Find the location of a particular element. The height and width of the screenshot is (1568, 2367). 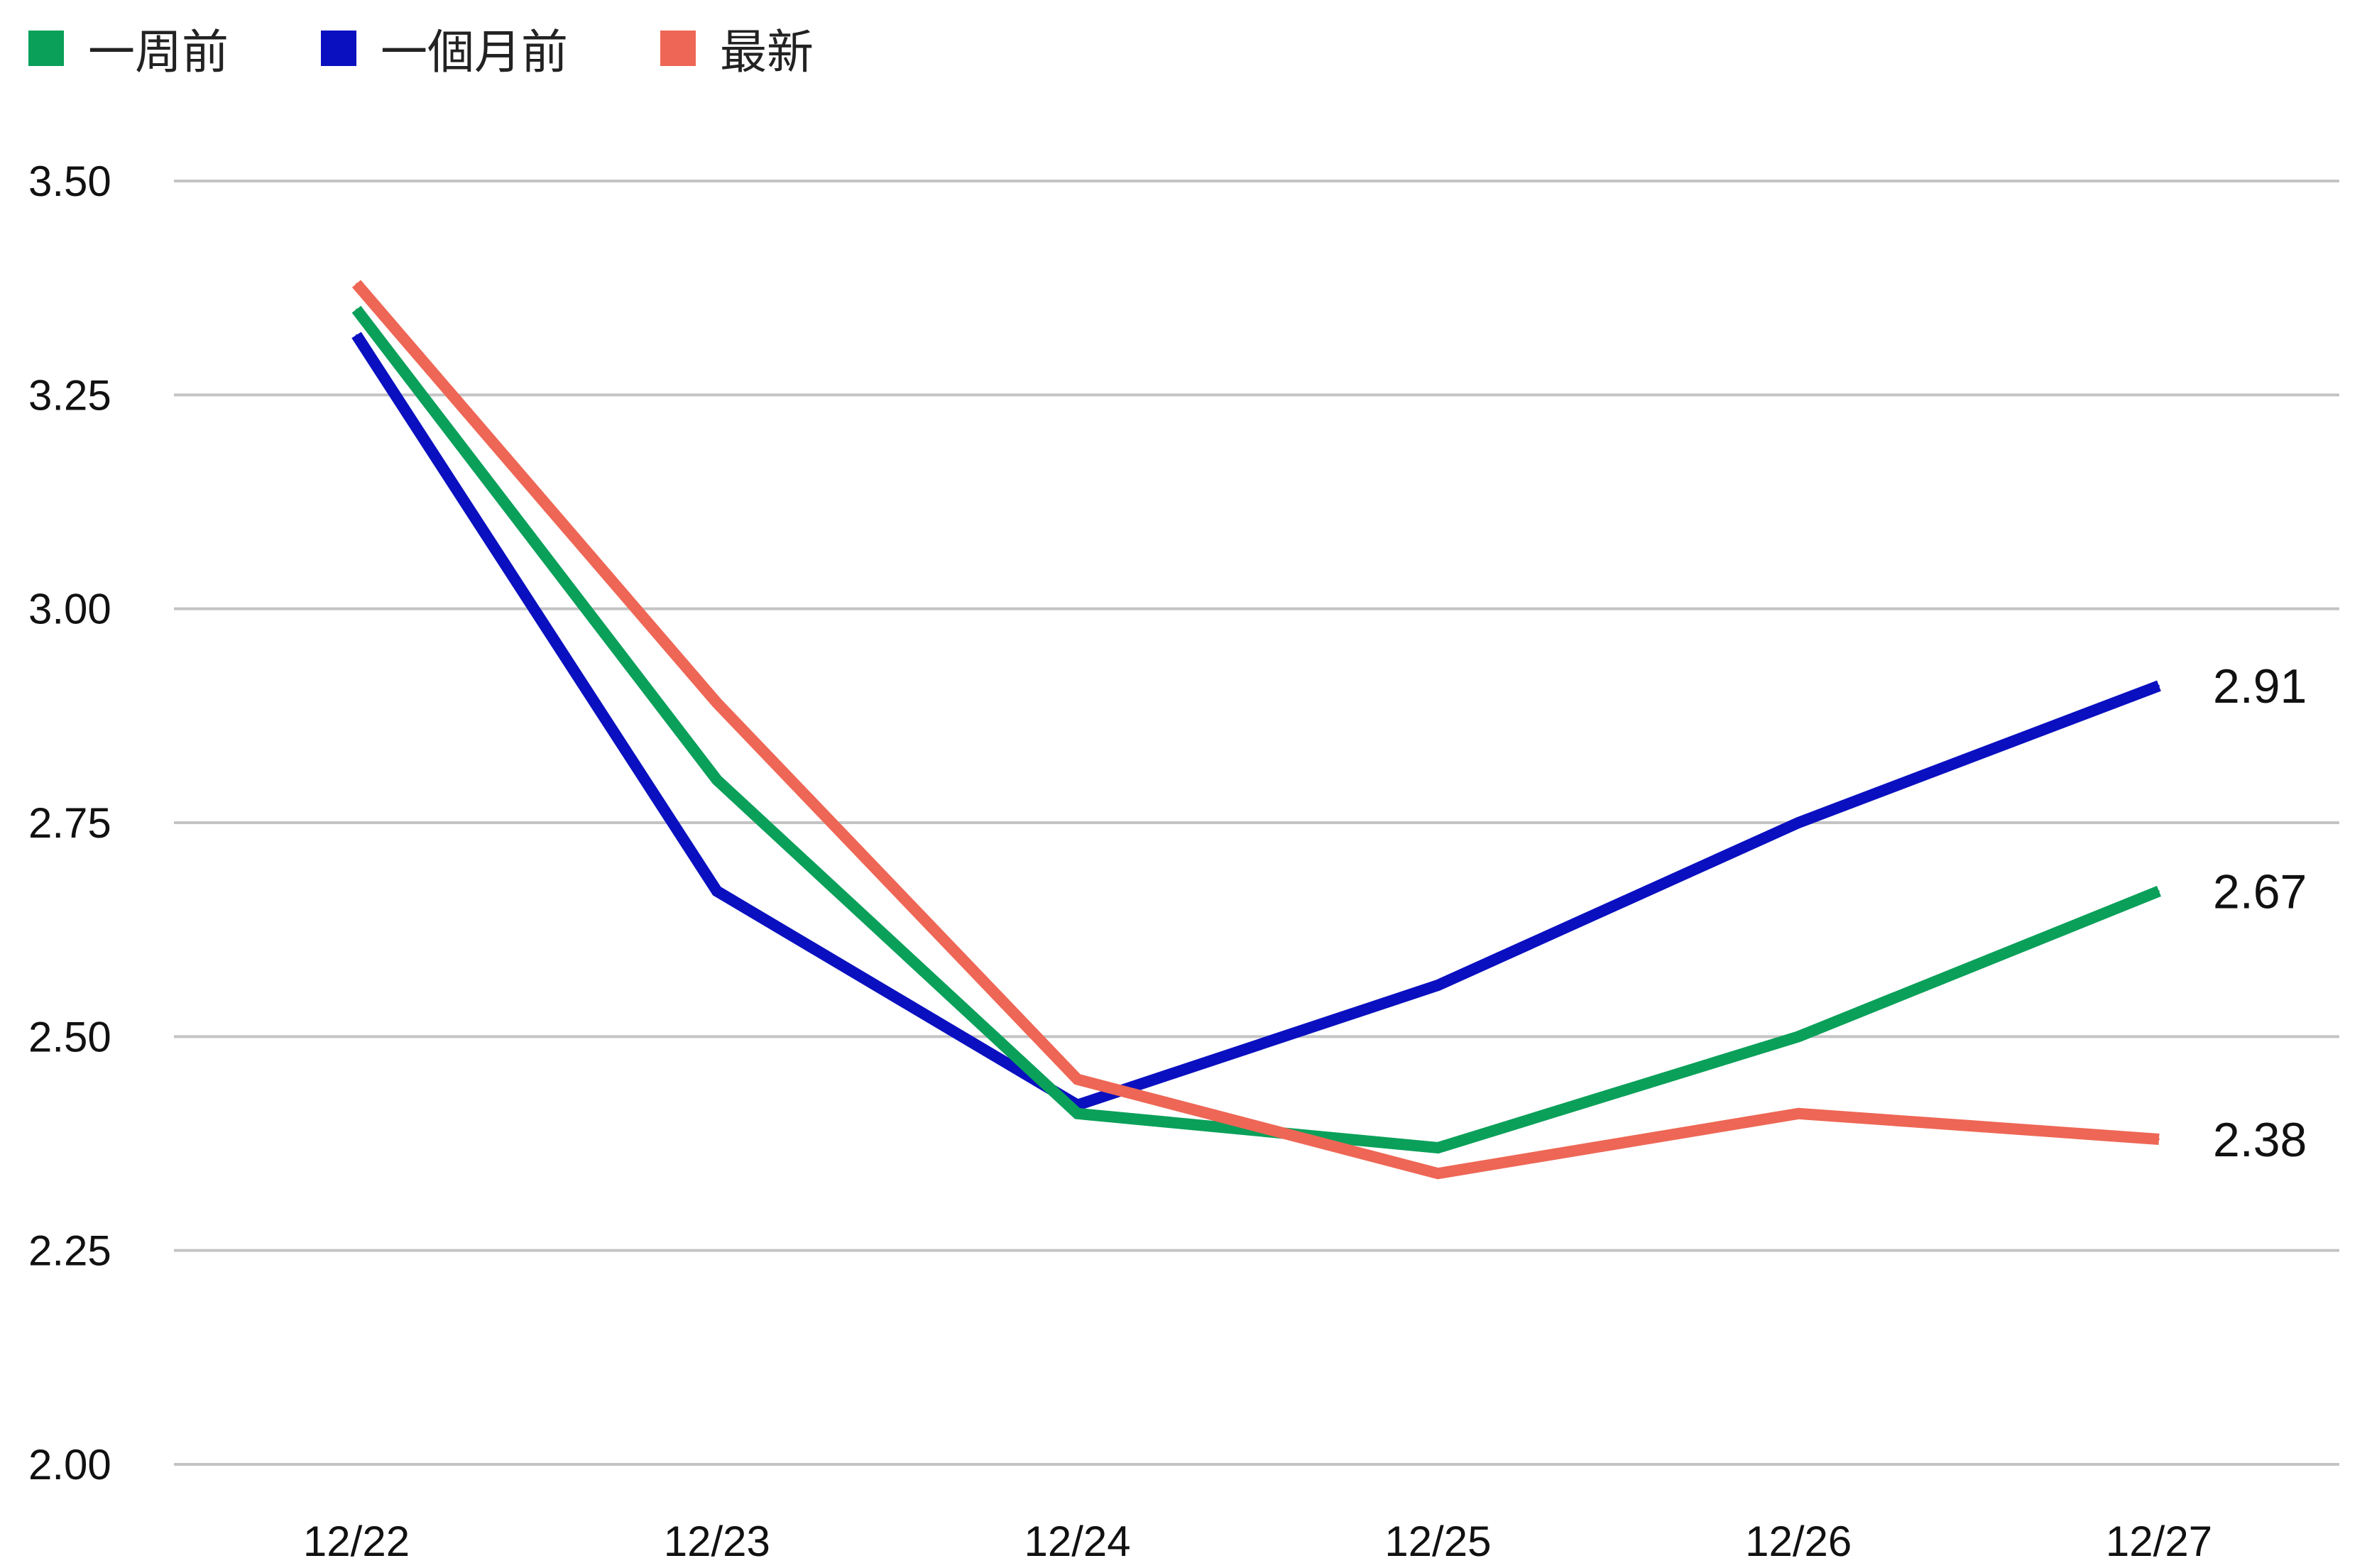

legend-swatch-week-ago is located at coordinates (46, 48).